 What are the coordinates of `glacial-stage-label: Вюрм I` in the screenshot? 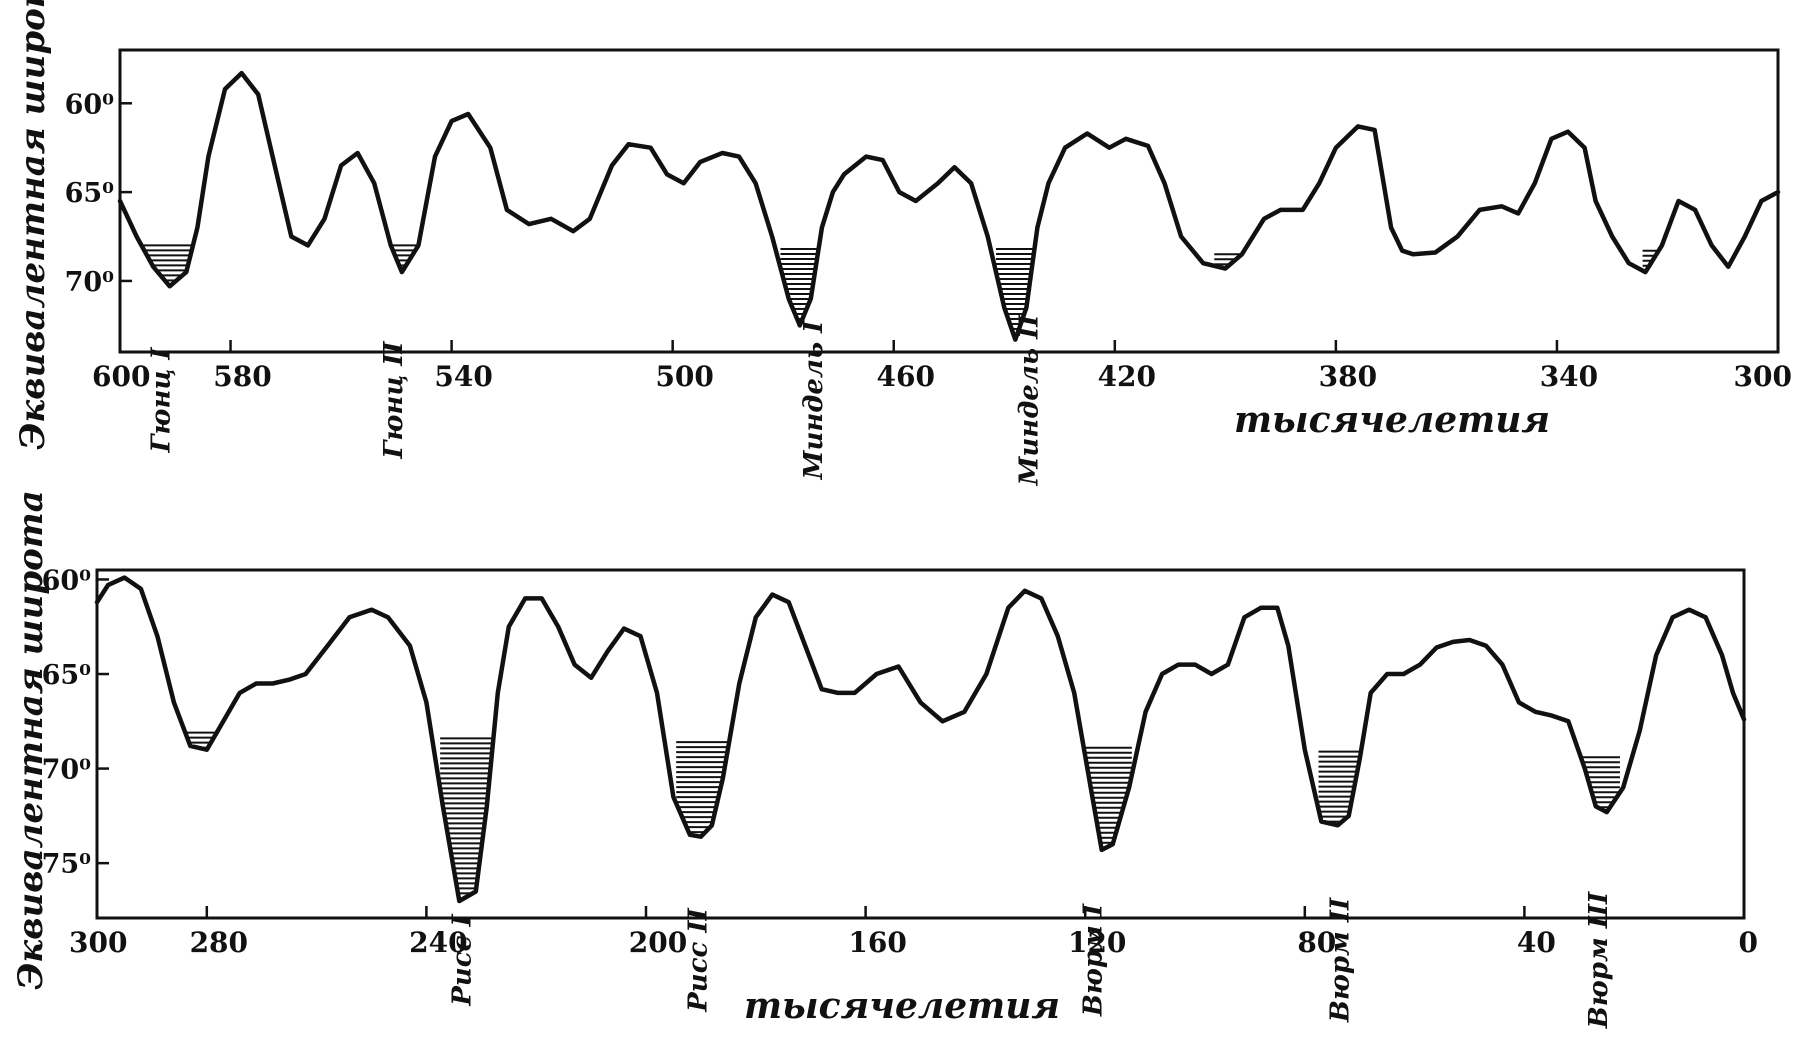 It's located at (1094, 960).